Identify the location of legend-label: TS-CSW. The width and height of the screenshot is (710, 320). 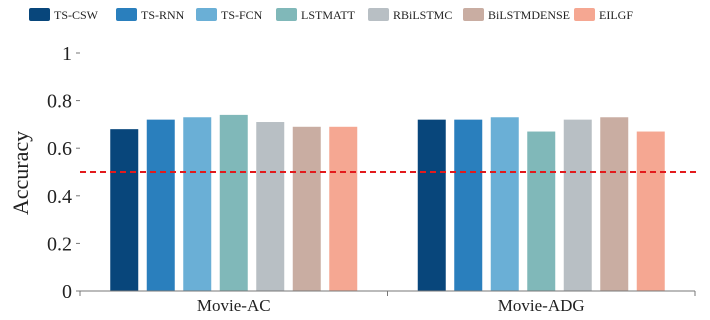
(76, 15).